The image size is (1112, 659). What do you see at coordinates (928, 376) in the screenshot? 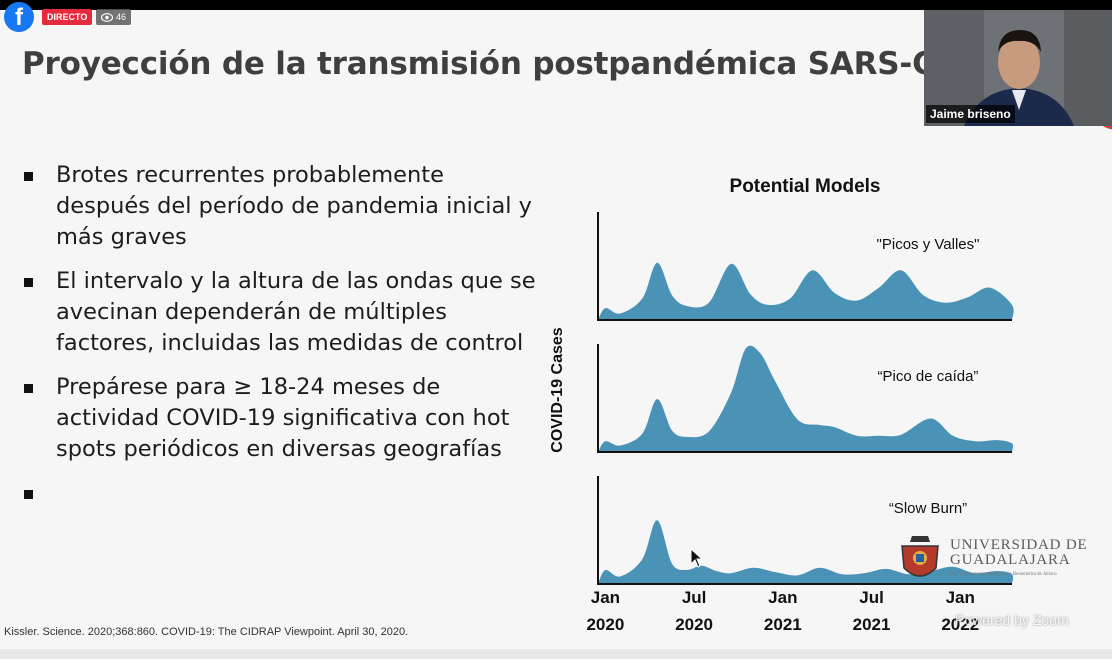
I see `panel-label: “Pico de caída”` at bounding box center [928, 376].